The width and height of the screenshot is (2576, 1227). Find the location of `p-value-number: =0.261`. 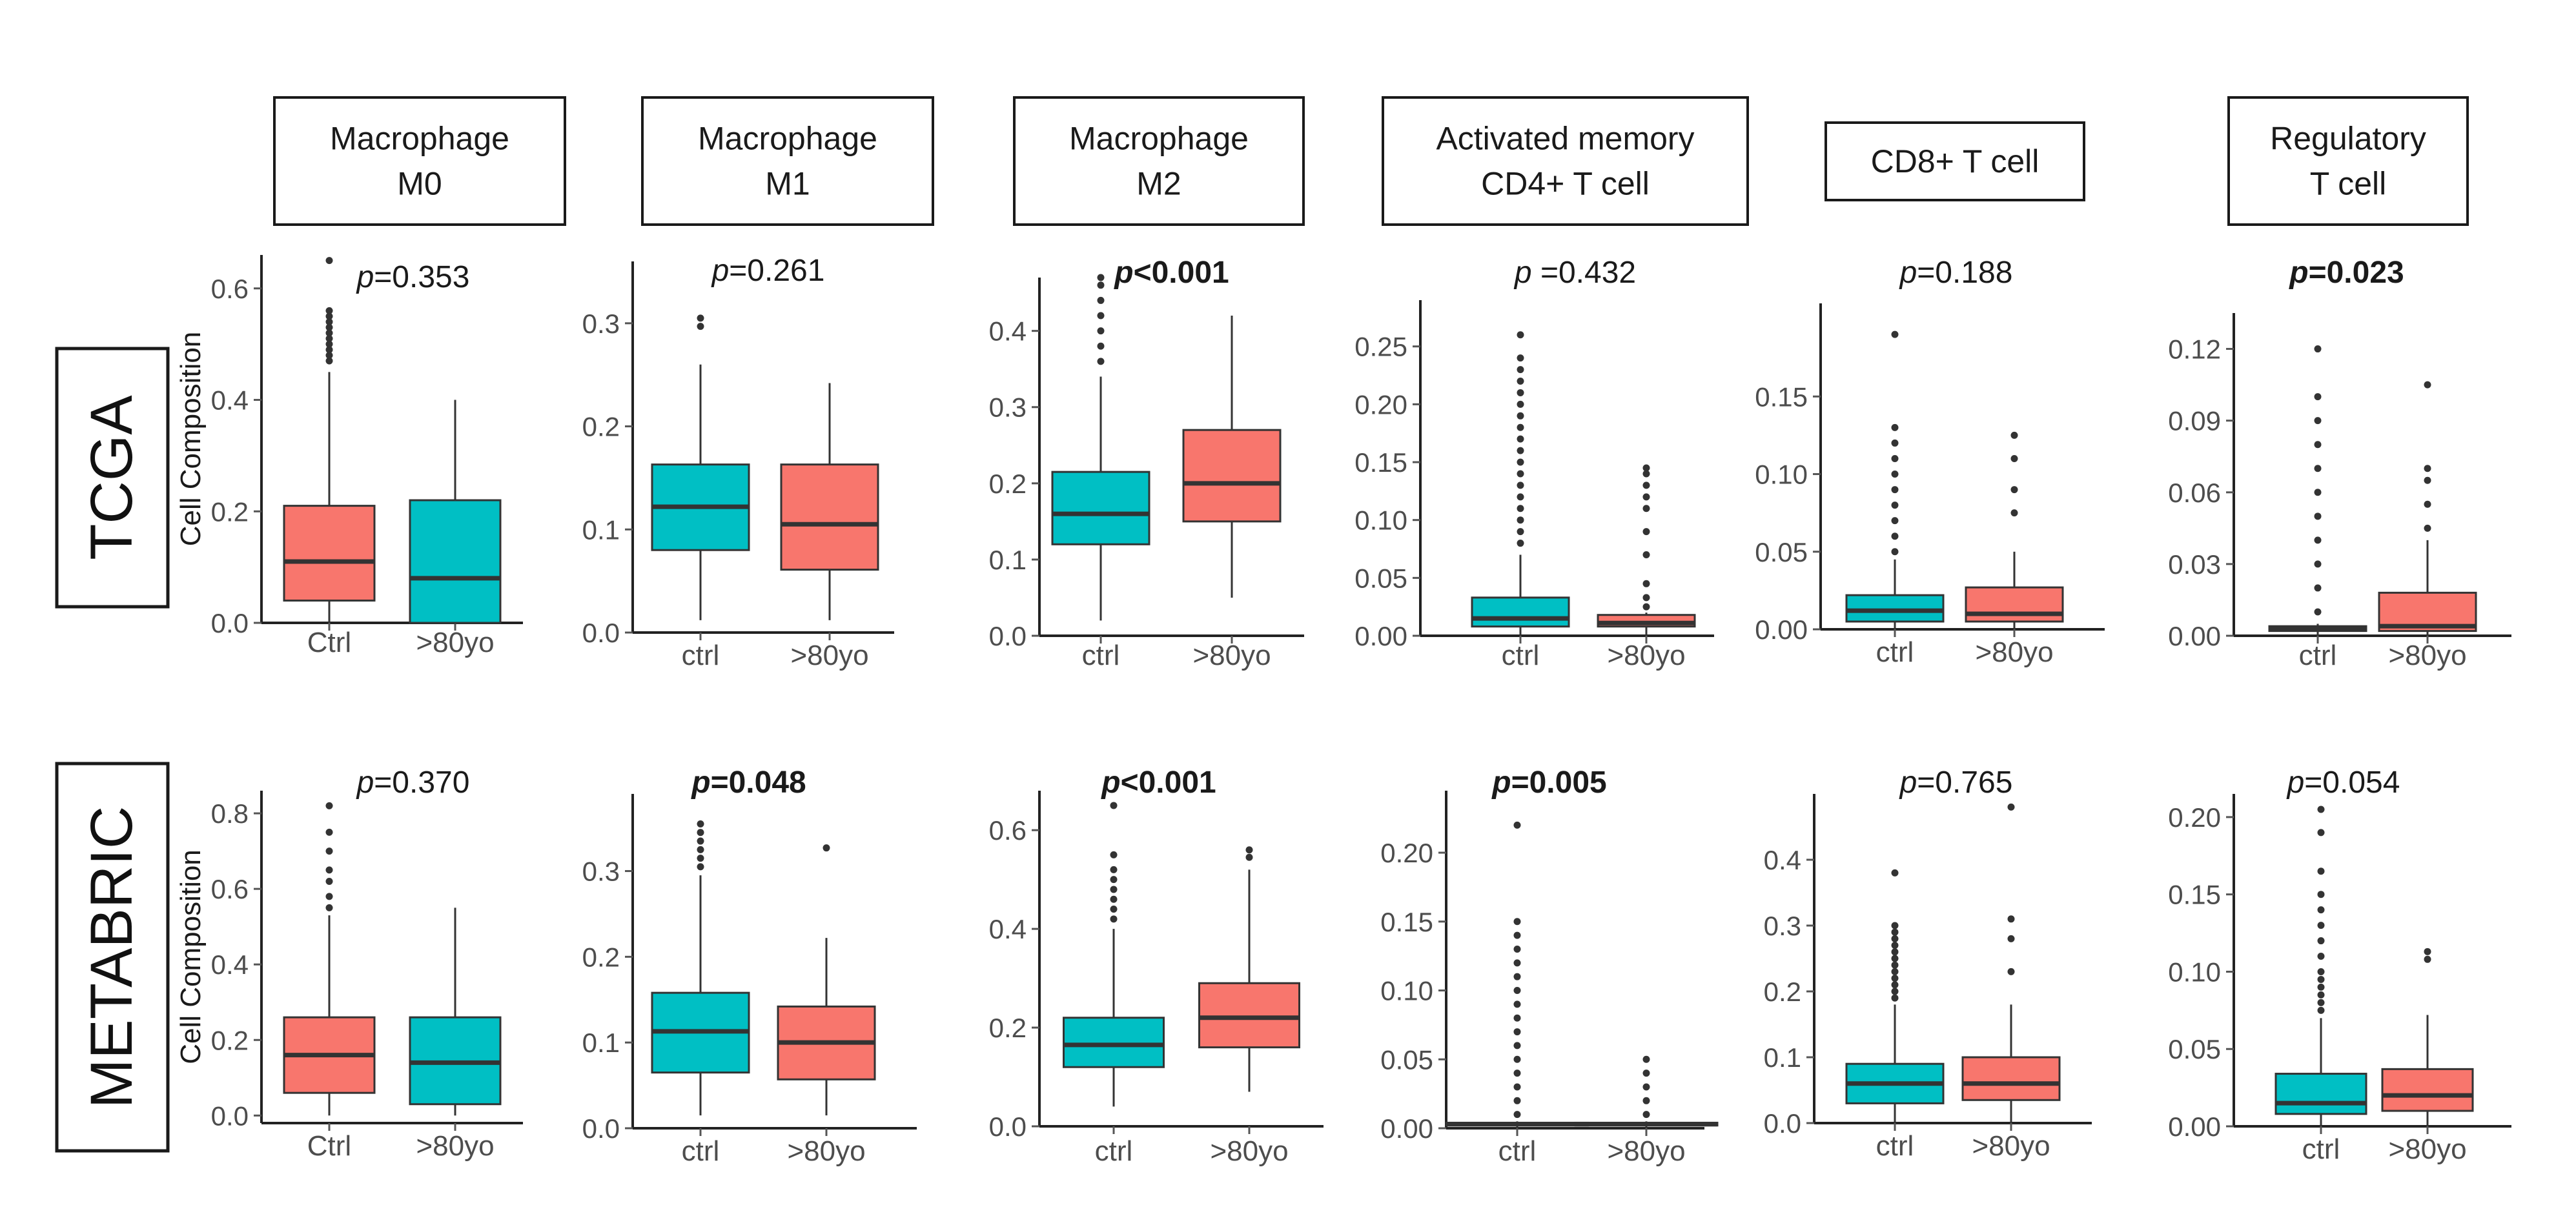

p-value-number: =0.261 is located at coordinates (777, 271).